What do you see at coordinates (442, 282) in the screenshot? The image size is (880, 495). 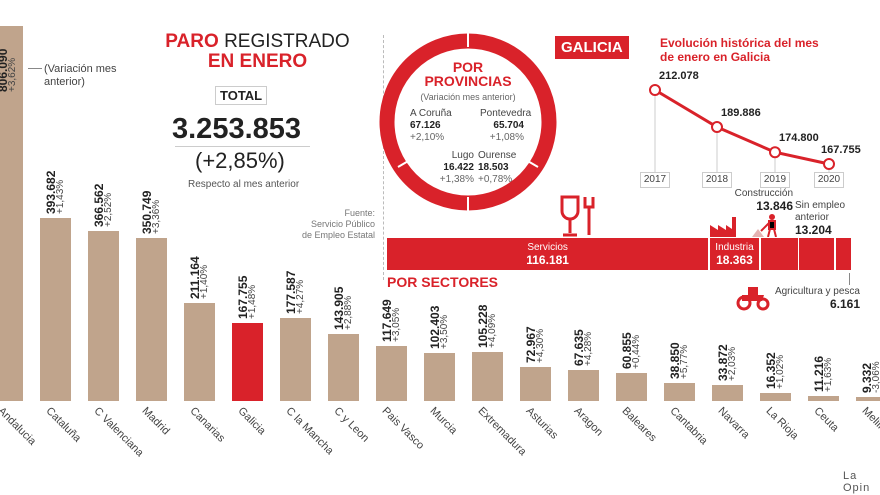 I see `sectors-title: POR SECTORES` at bounding box center [442, 282].